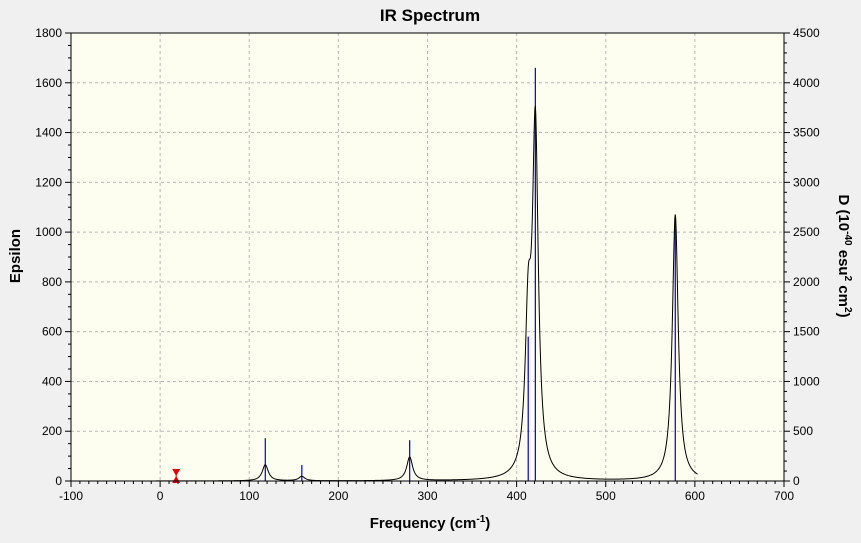 The width and height of the screenshot is (861, 543). I want to click on secondary-y-axis-title: D (10-40 esu2 cm2), so click(844, 255).